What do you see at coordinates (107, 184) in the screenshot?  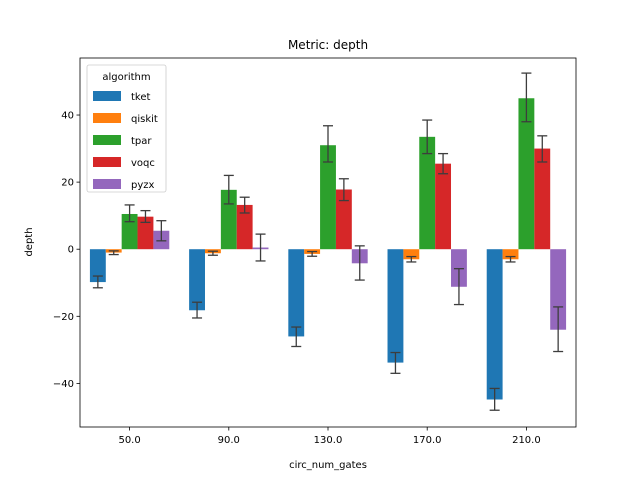 I see `legend-swatch-pyzx` at bounding box center [107, 184].